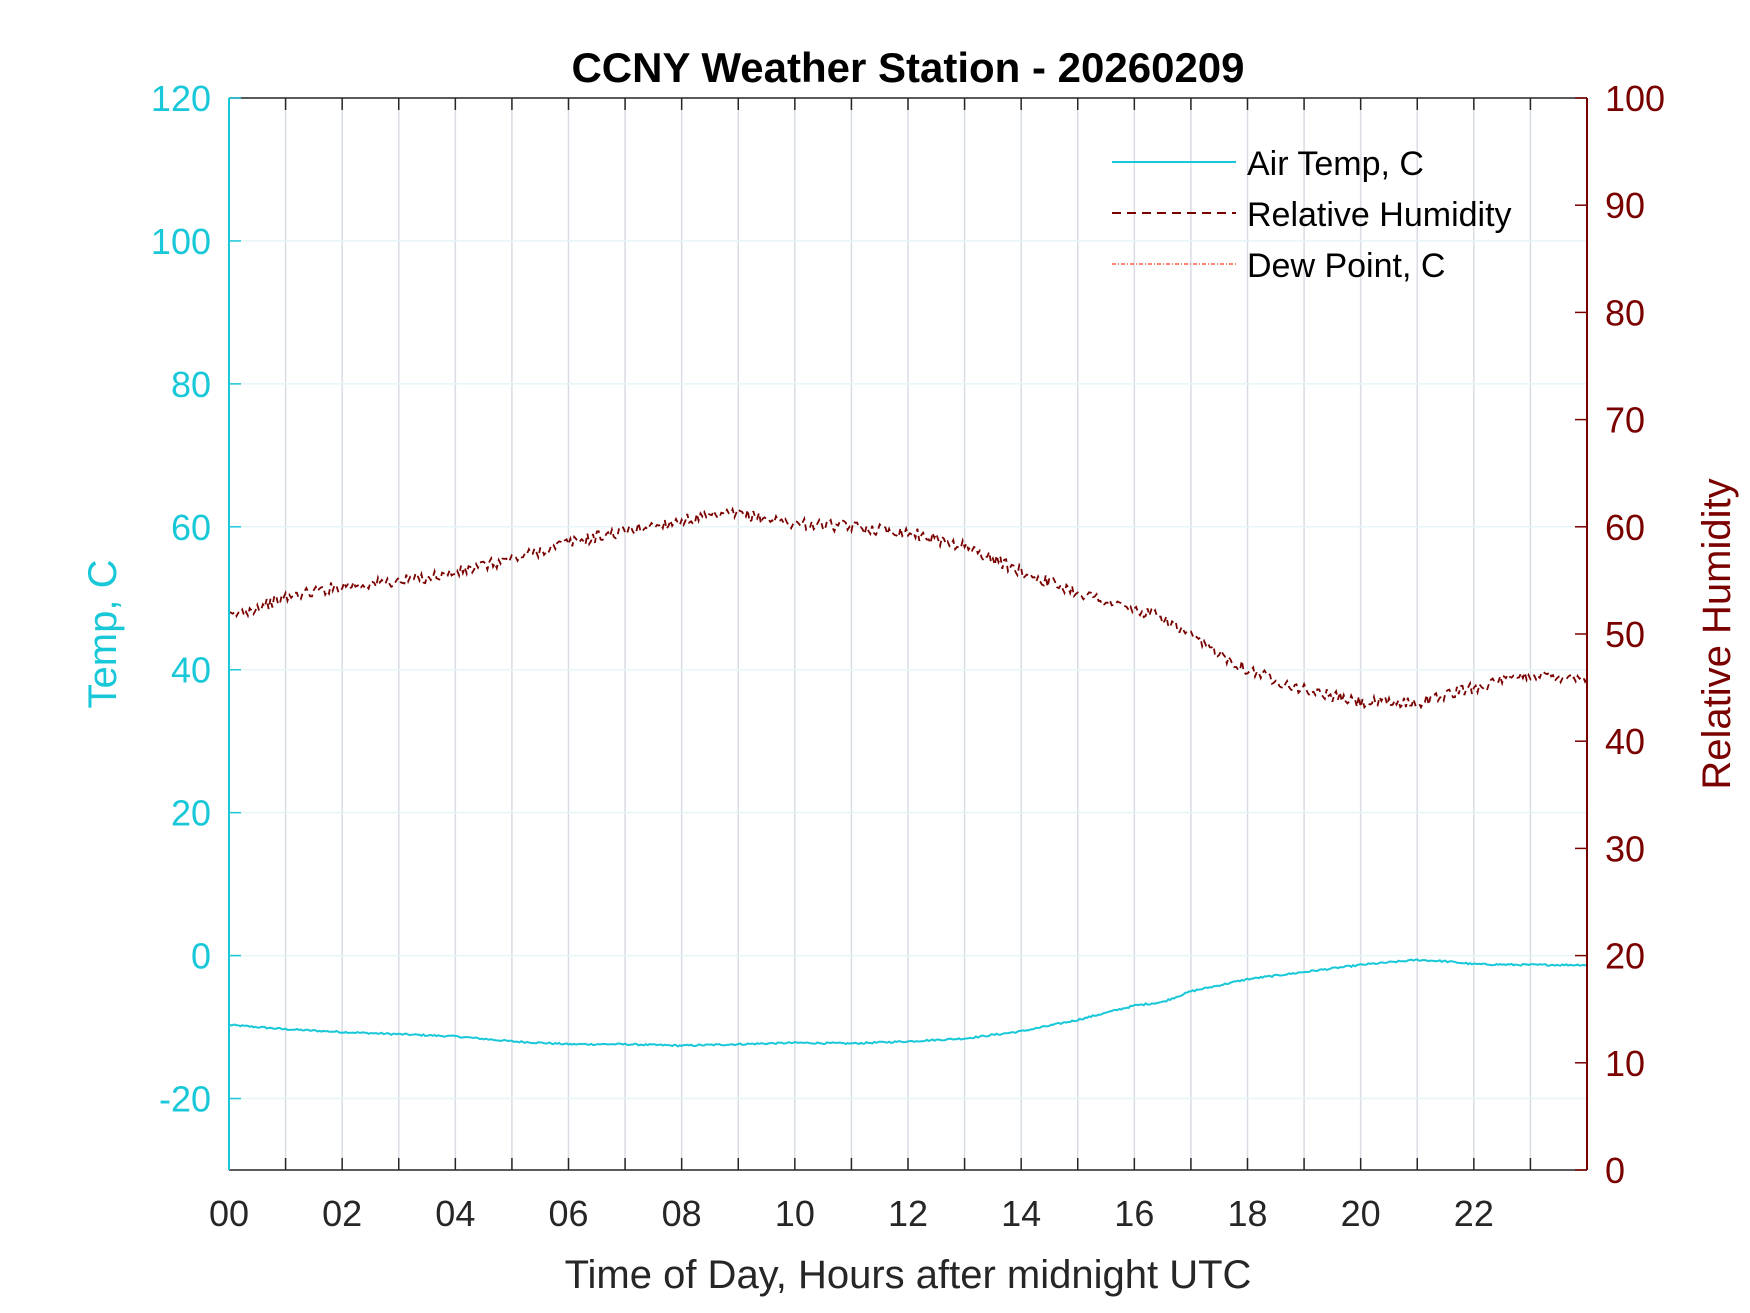 This screenshot has width=1750, height=1313. What do you see at coordinates (1625, 848) in the screenshot?
I see `y-right-tick-label: 30` at bounding box center [1625, 848].